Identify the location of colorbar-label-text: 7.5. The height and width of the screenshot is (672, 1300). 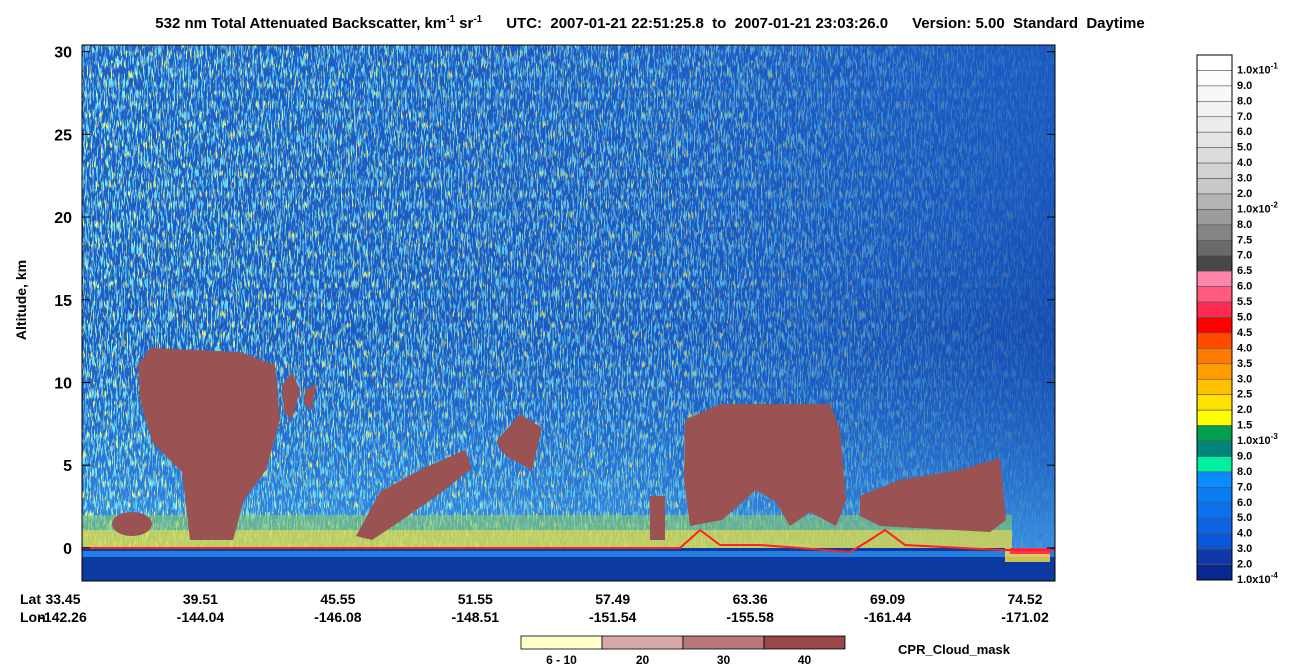
(1244, 240).